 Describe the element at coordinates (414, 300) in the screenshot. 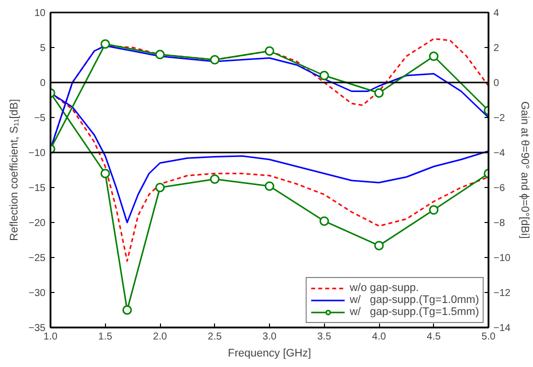

I see `legend-label: w/ gap-supp.(Tg=1.0mm)` at that location.